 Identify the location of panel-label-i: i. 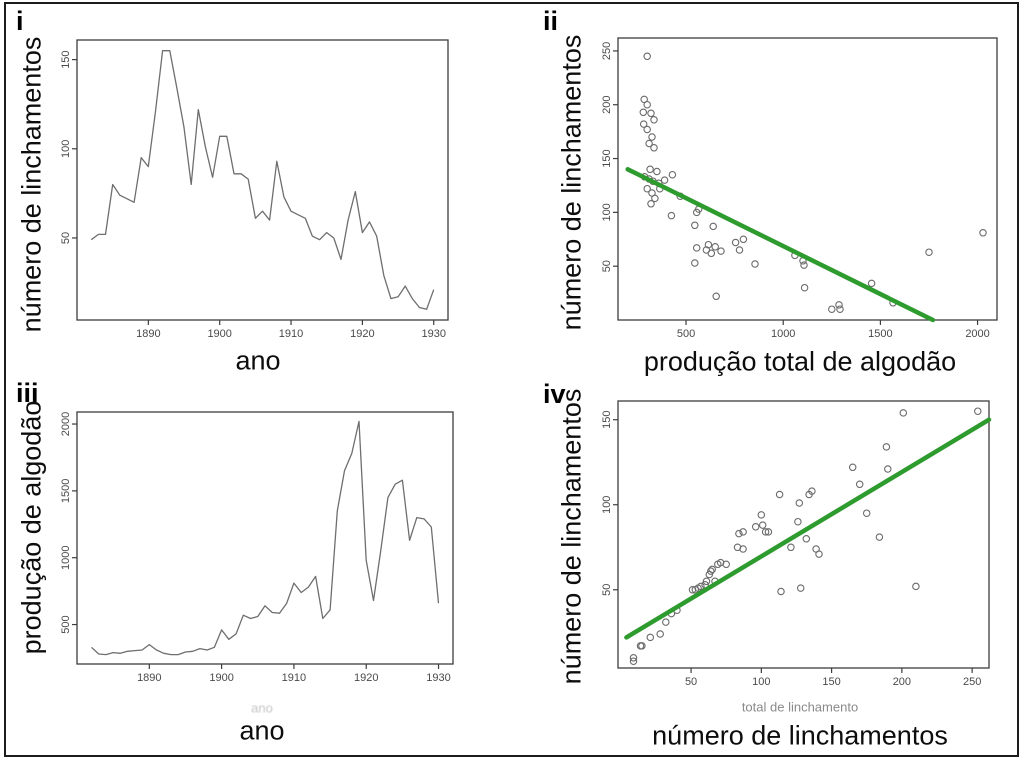
(20, 21).